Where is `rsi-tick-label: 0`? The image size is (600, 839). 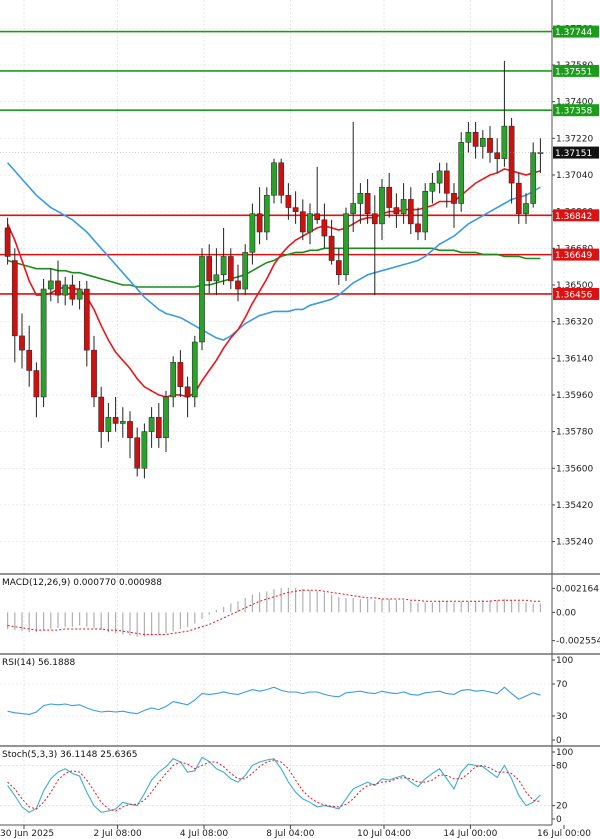 rsi-tick-label: 0 is located at coordinates (559, 741).